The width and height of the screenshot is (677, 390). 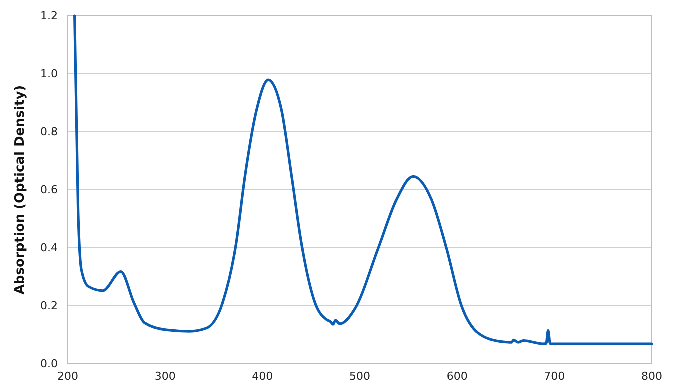 What do you see at coordinates (49, 306) in the screenshot?
I see `y-tick-label: 0.2` at bounding box center [49, 306].